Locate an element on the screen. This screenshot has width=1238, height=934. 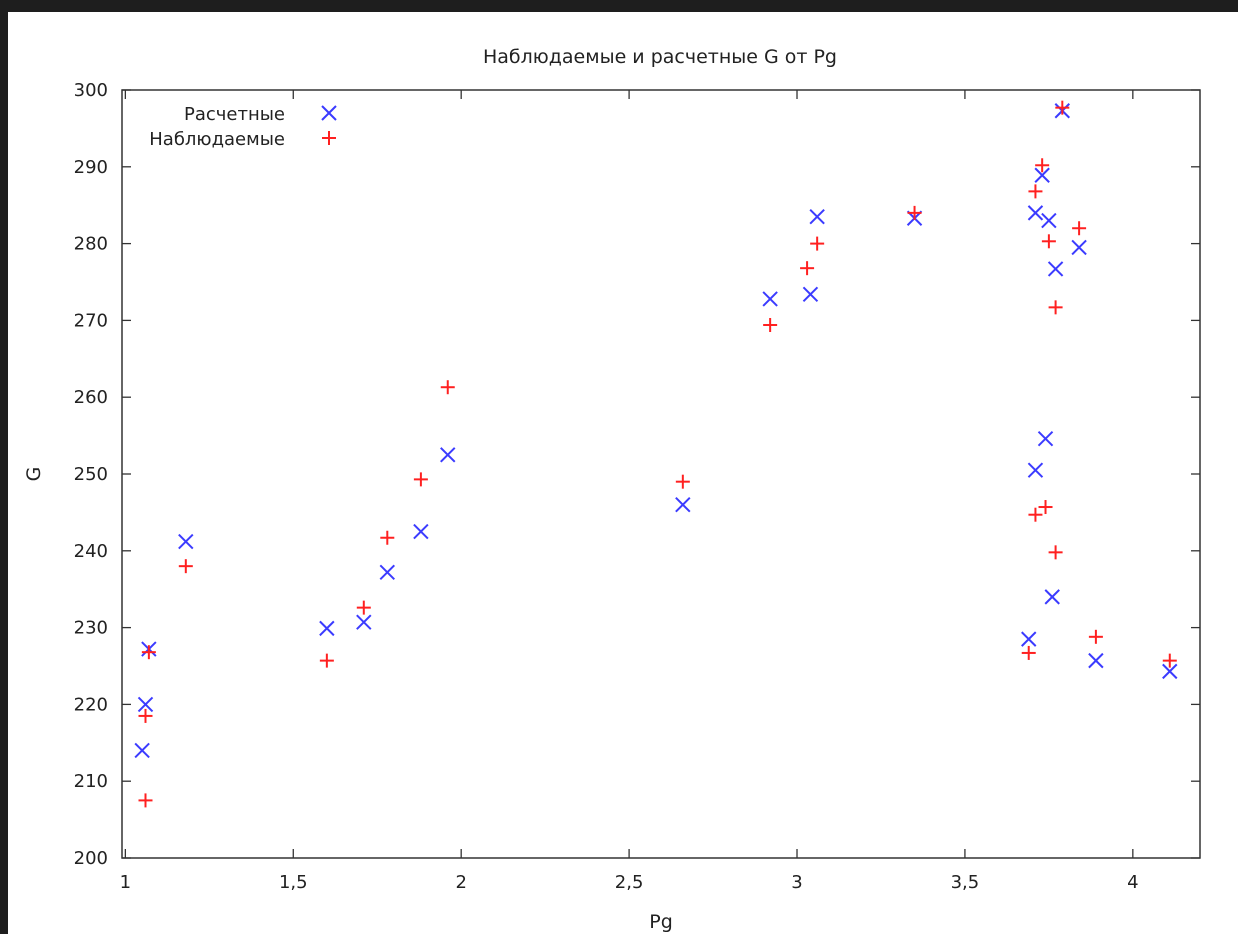
x-tick-label: 3,5 is located at coordinates (965, 882).